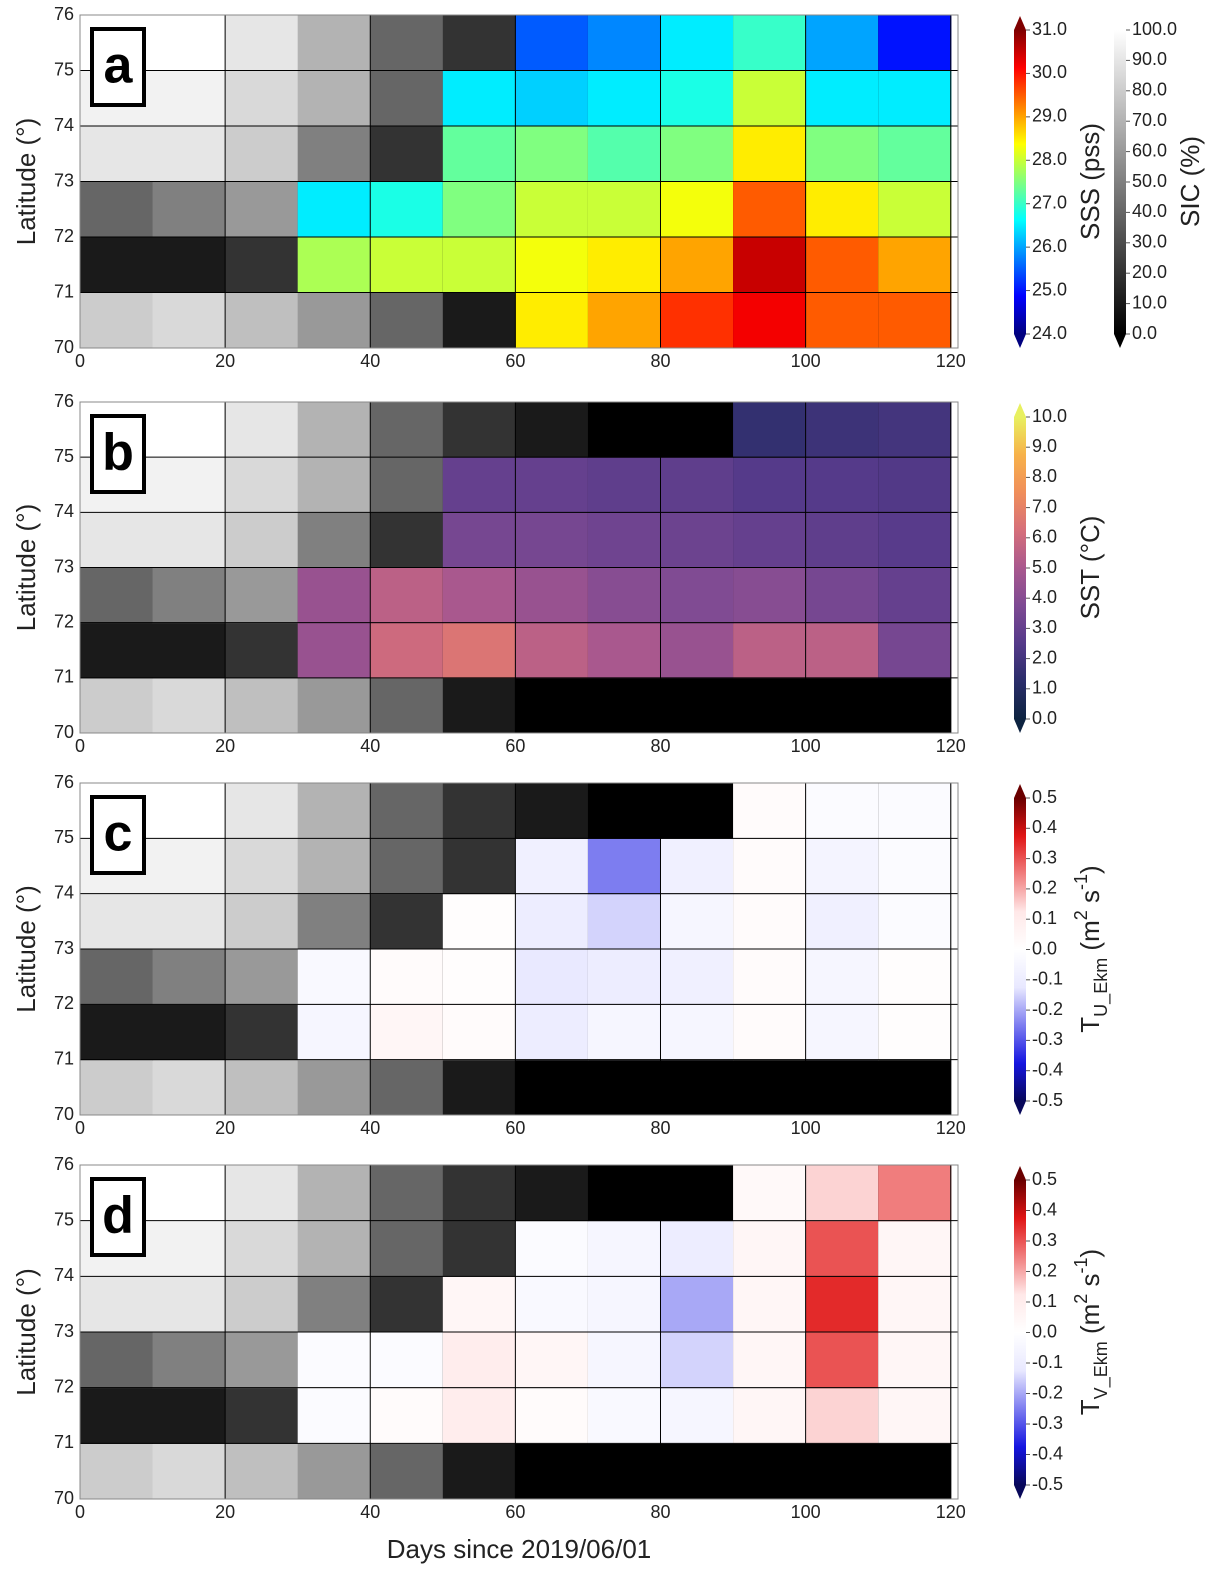 This screenshot has height=1589, width=1230. Describe the element at coordinates (64, 236) in the screenshot. I see `y-tick-label: 72` at that location.